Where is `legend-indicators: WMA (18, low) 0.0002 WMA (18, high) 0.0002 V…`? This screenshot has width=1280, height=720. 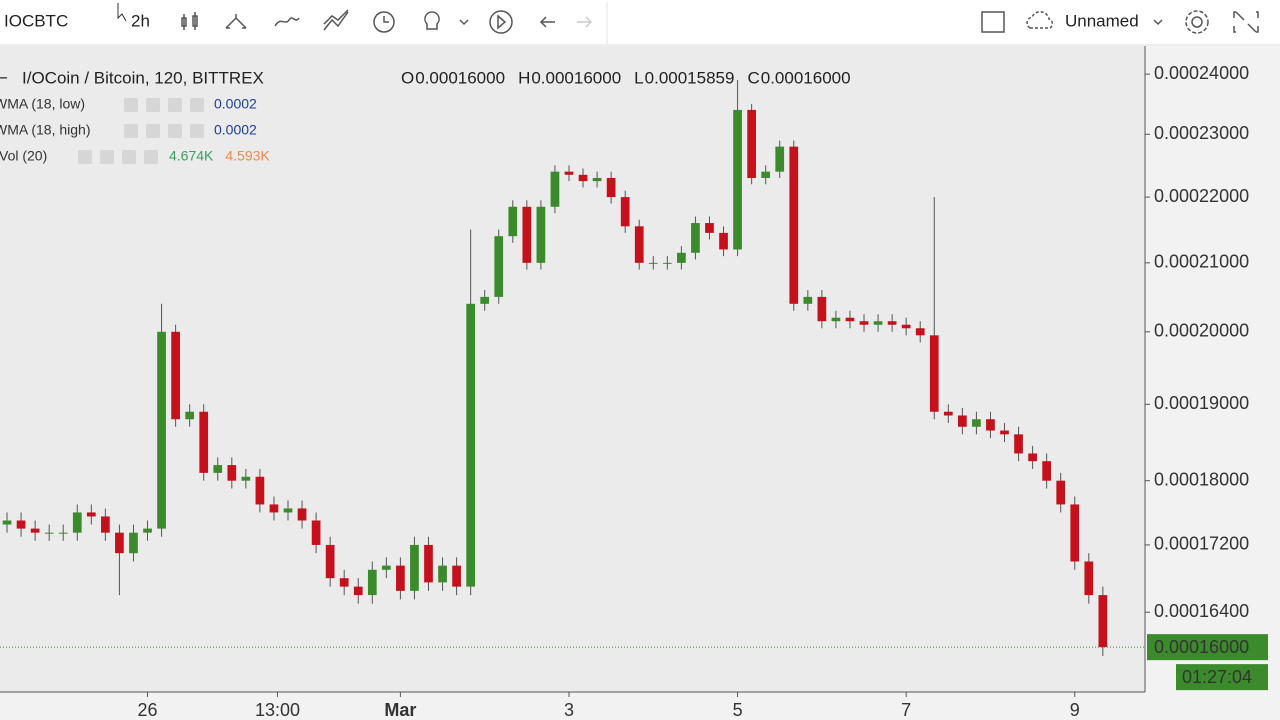 legend-indicators: WMA (18, low) 0.0002 WMA (18, high) 0.0002 V… is located at coordinates (135, 130).